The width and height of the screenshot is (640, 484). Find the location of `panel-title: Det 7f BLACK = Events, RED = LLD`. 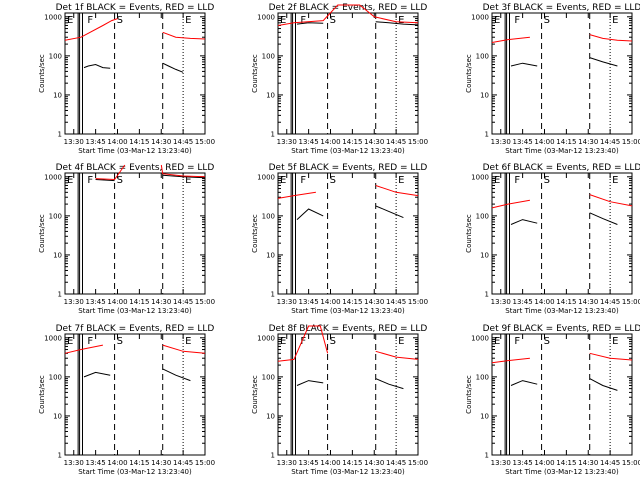

panel-title: Det 7f BLACK = Events, RED = LLD is located at coordinates (135, 329).